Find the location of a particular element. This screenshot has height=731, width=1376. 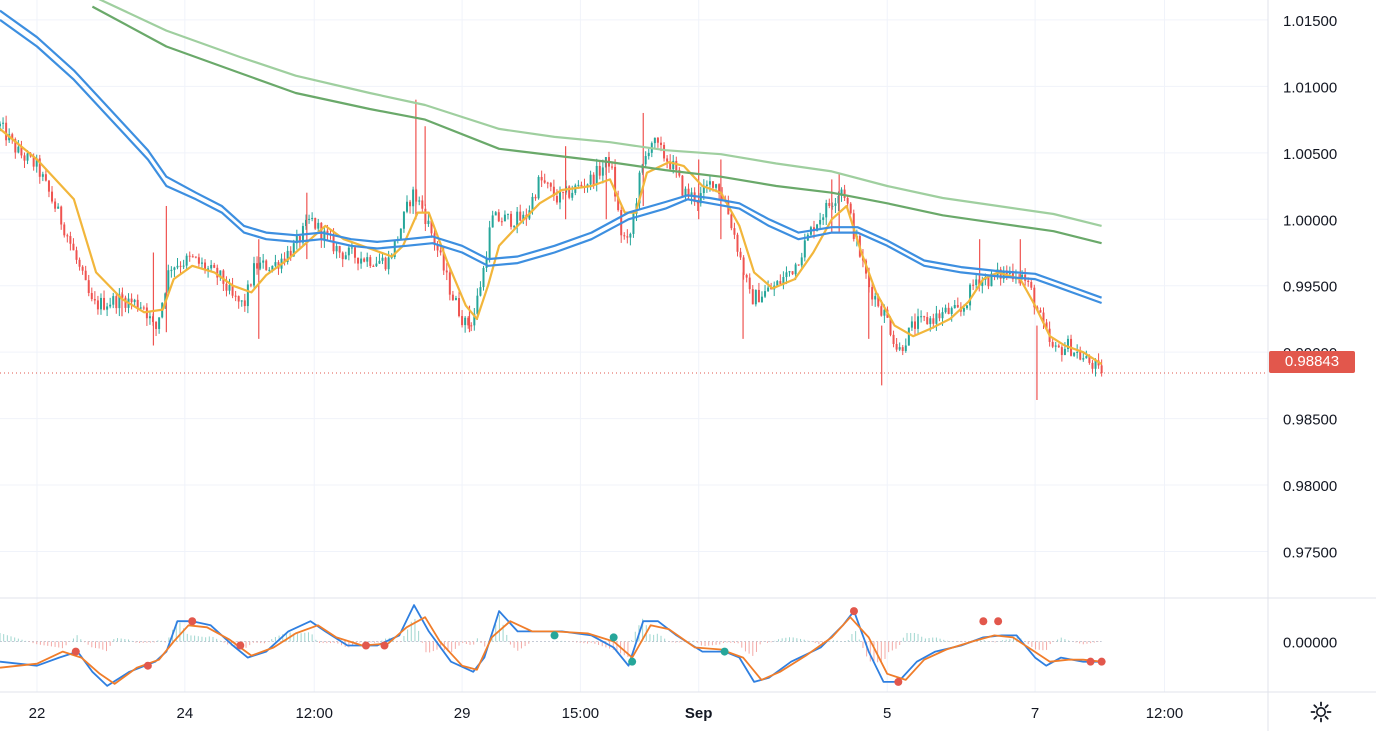

price-tick-label: 0.98500 is located at coordinates (1310, 420).